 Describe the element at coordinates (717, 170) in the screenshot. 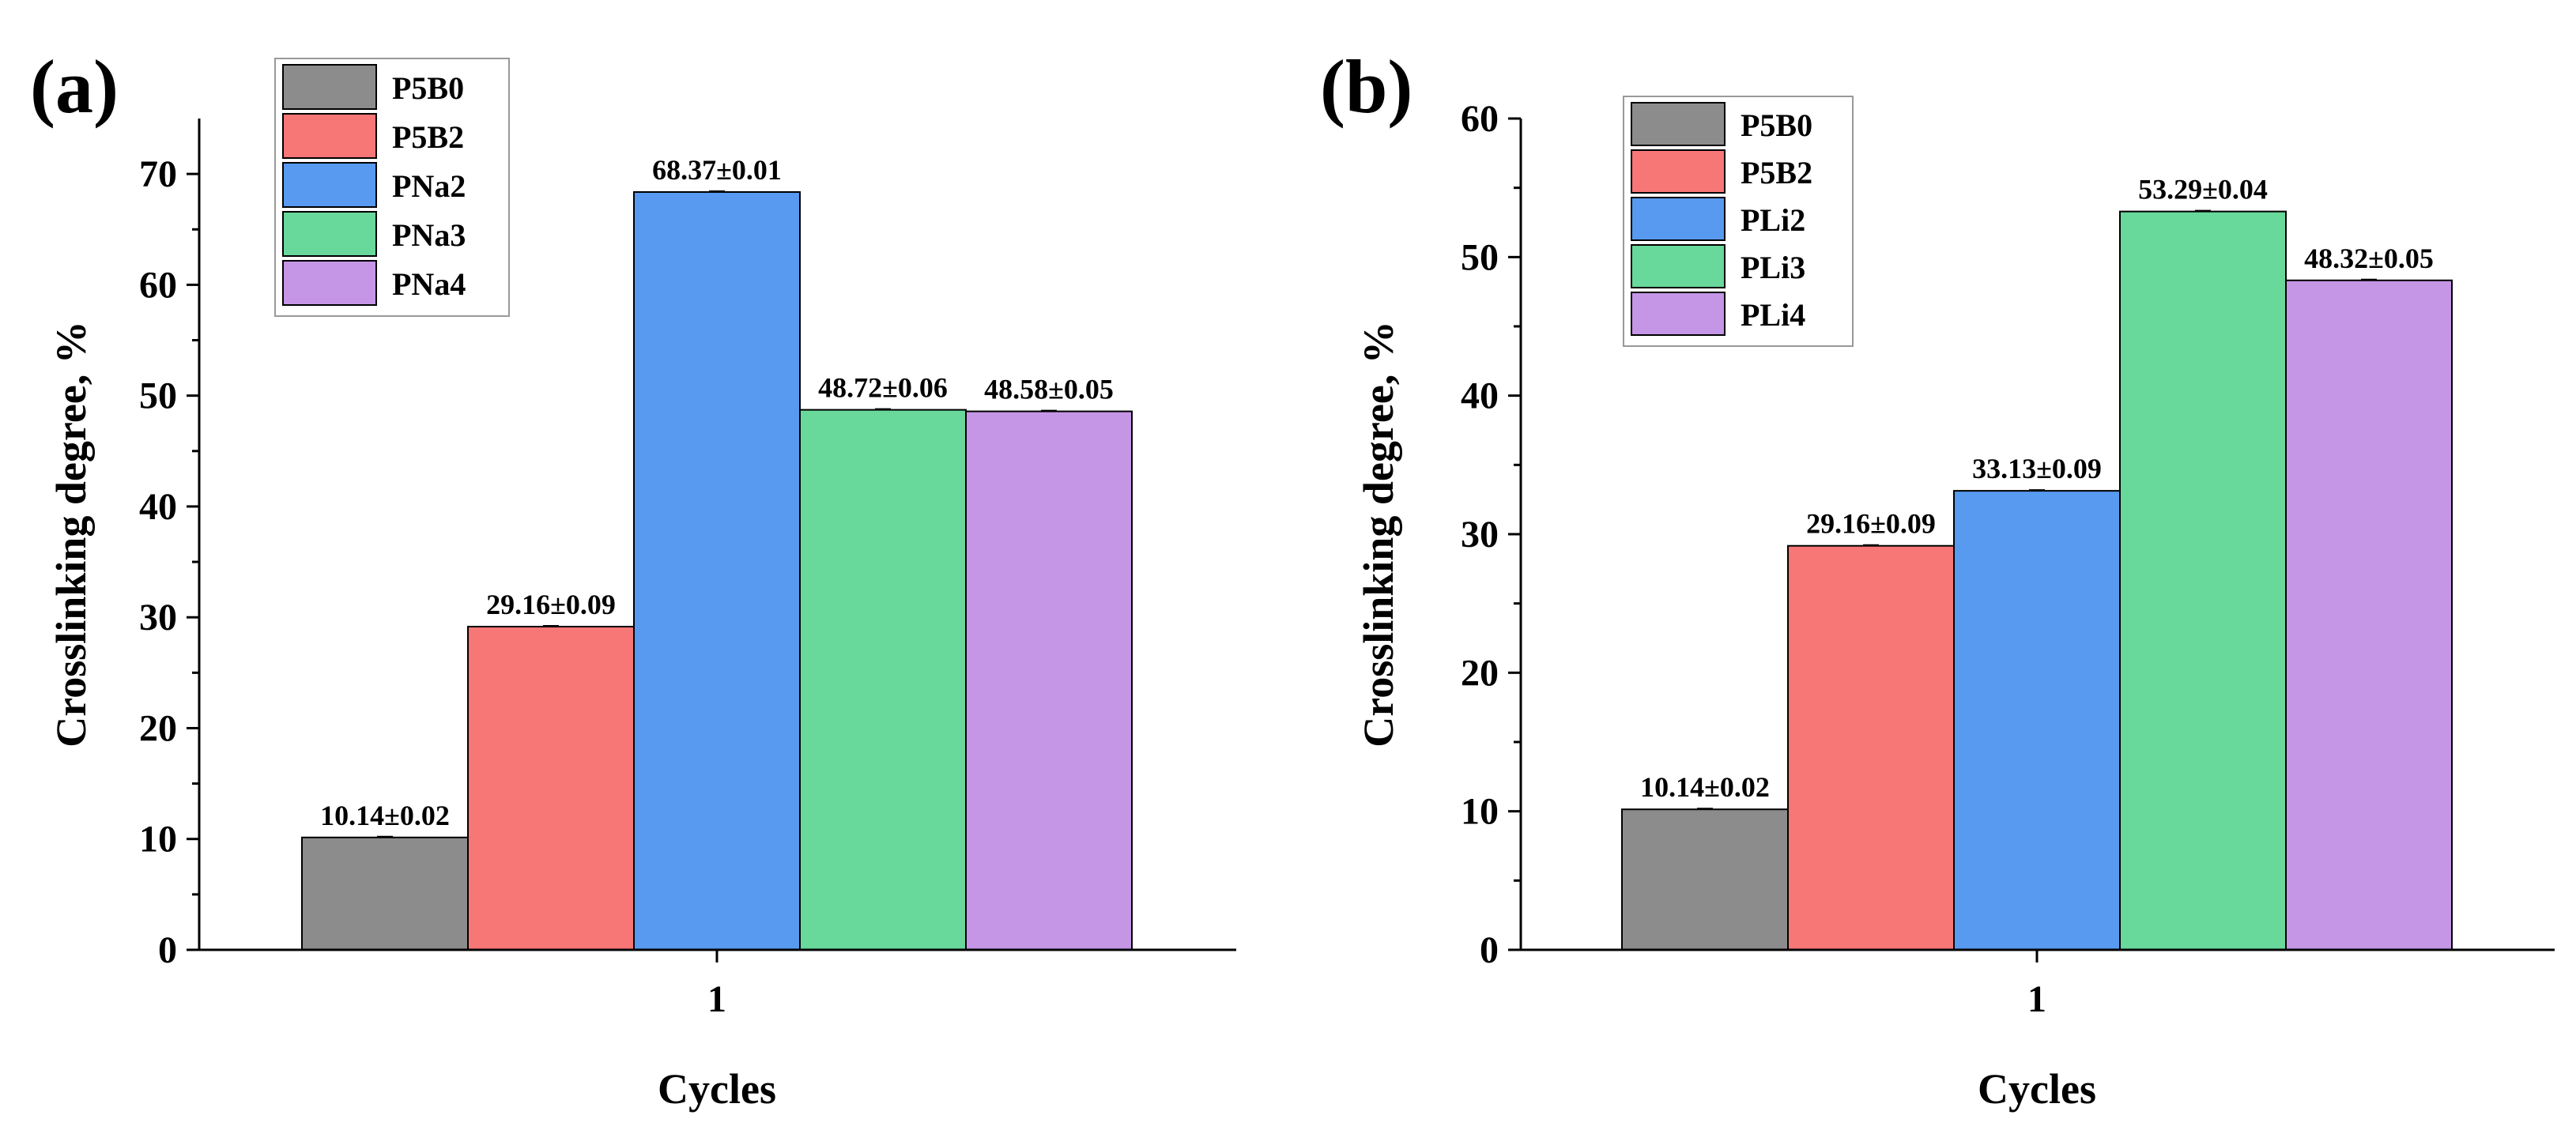

I see `data-label: 68.37±0.01` at that location.